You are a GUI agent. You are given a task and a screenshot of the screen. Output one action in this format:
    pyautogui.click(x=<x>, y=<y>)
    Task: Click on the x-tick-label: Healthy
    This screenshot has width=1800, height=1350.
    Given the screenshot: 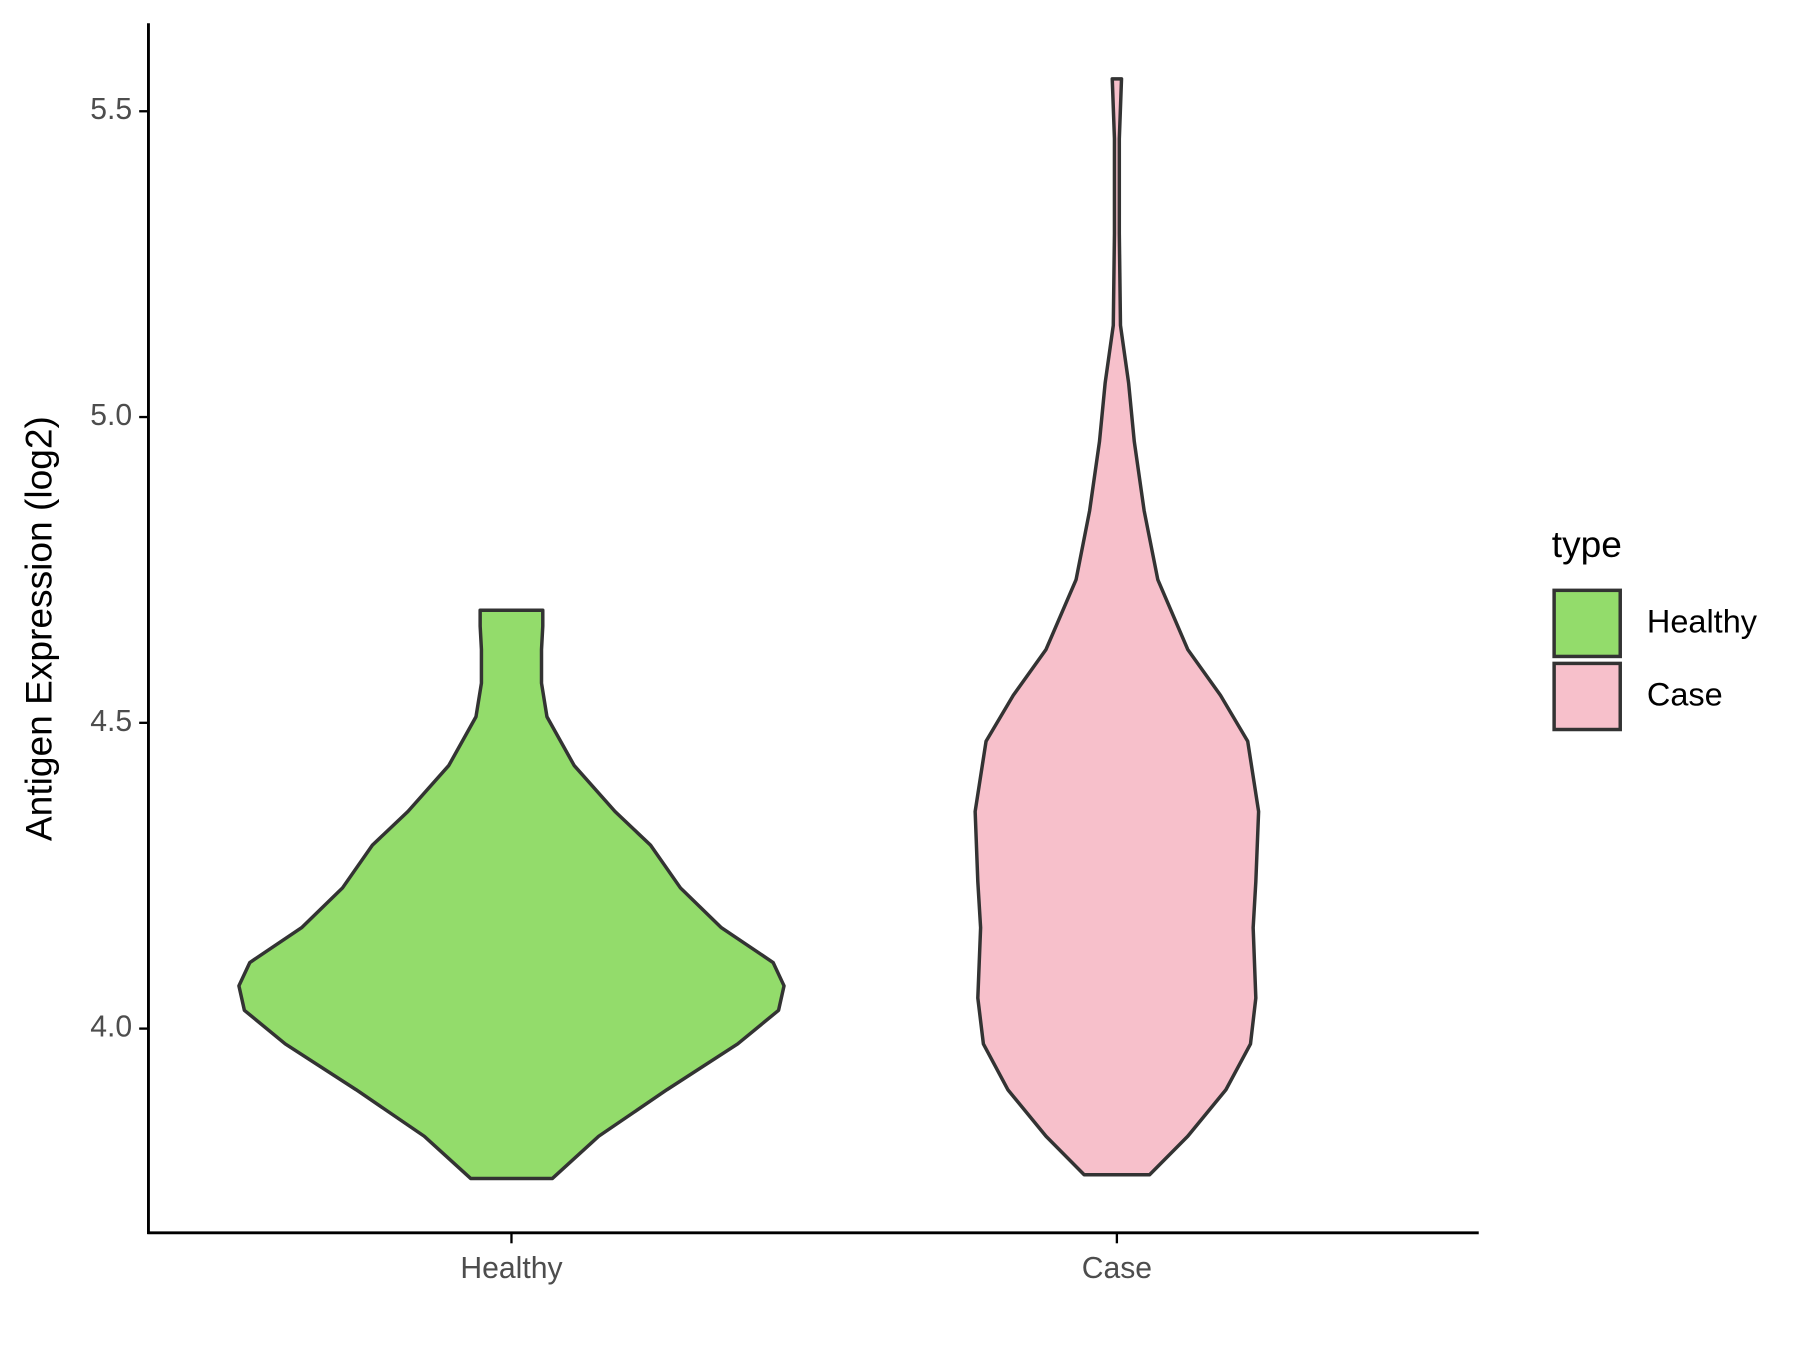 What is the action you would take?
    pyautogui.click(x=511, y=1268)
    